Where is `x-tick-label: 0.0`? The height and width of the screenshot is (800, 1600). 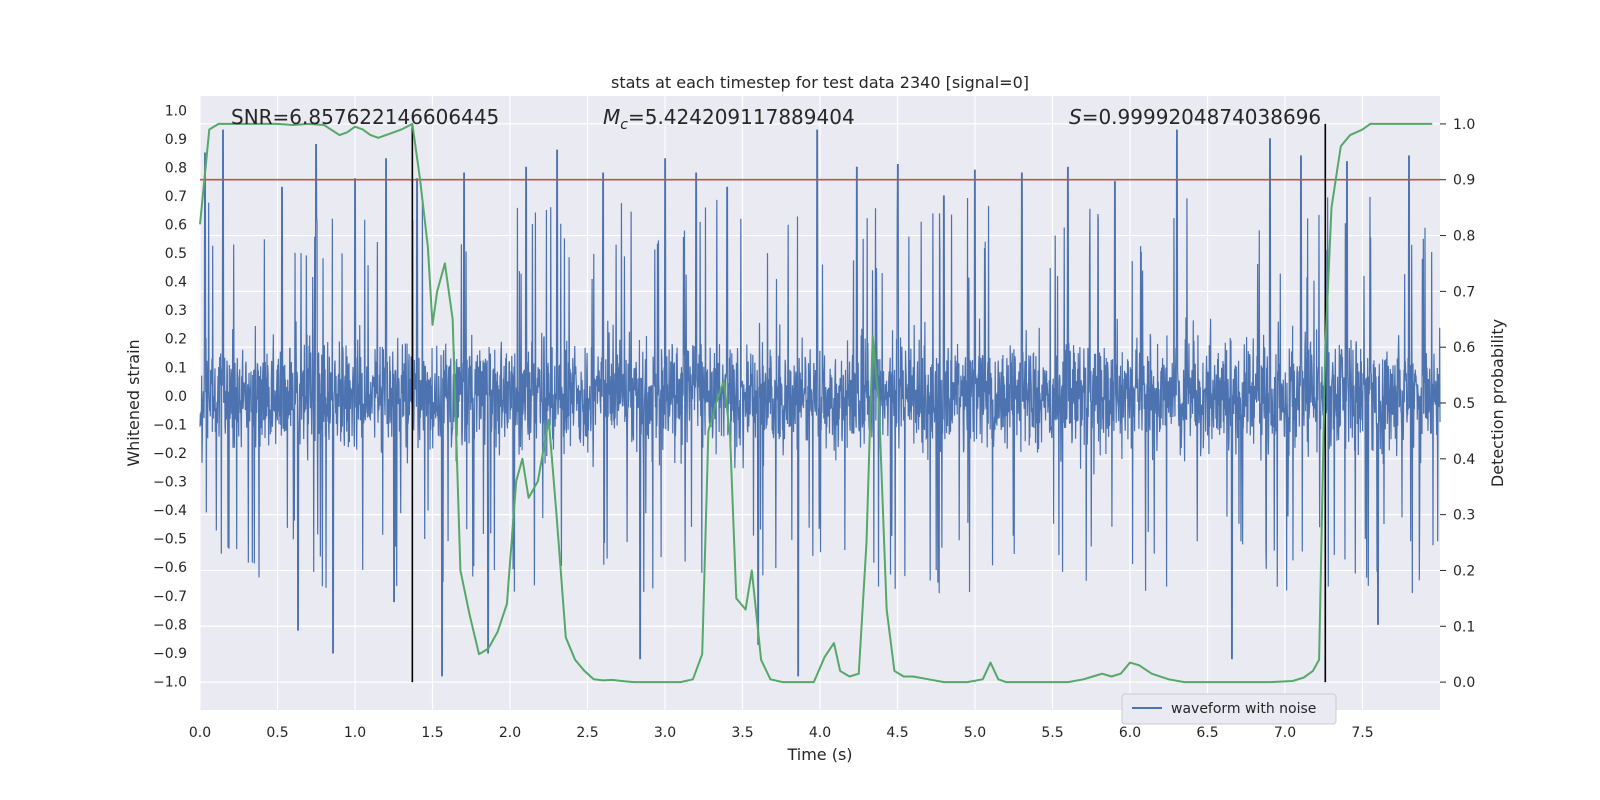 x-tick-label: 0.0 is located at coordinates (200, 733).